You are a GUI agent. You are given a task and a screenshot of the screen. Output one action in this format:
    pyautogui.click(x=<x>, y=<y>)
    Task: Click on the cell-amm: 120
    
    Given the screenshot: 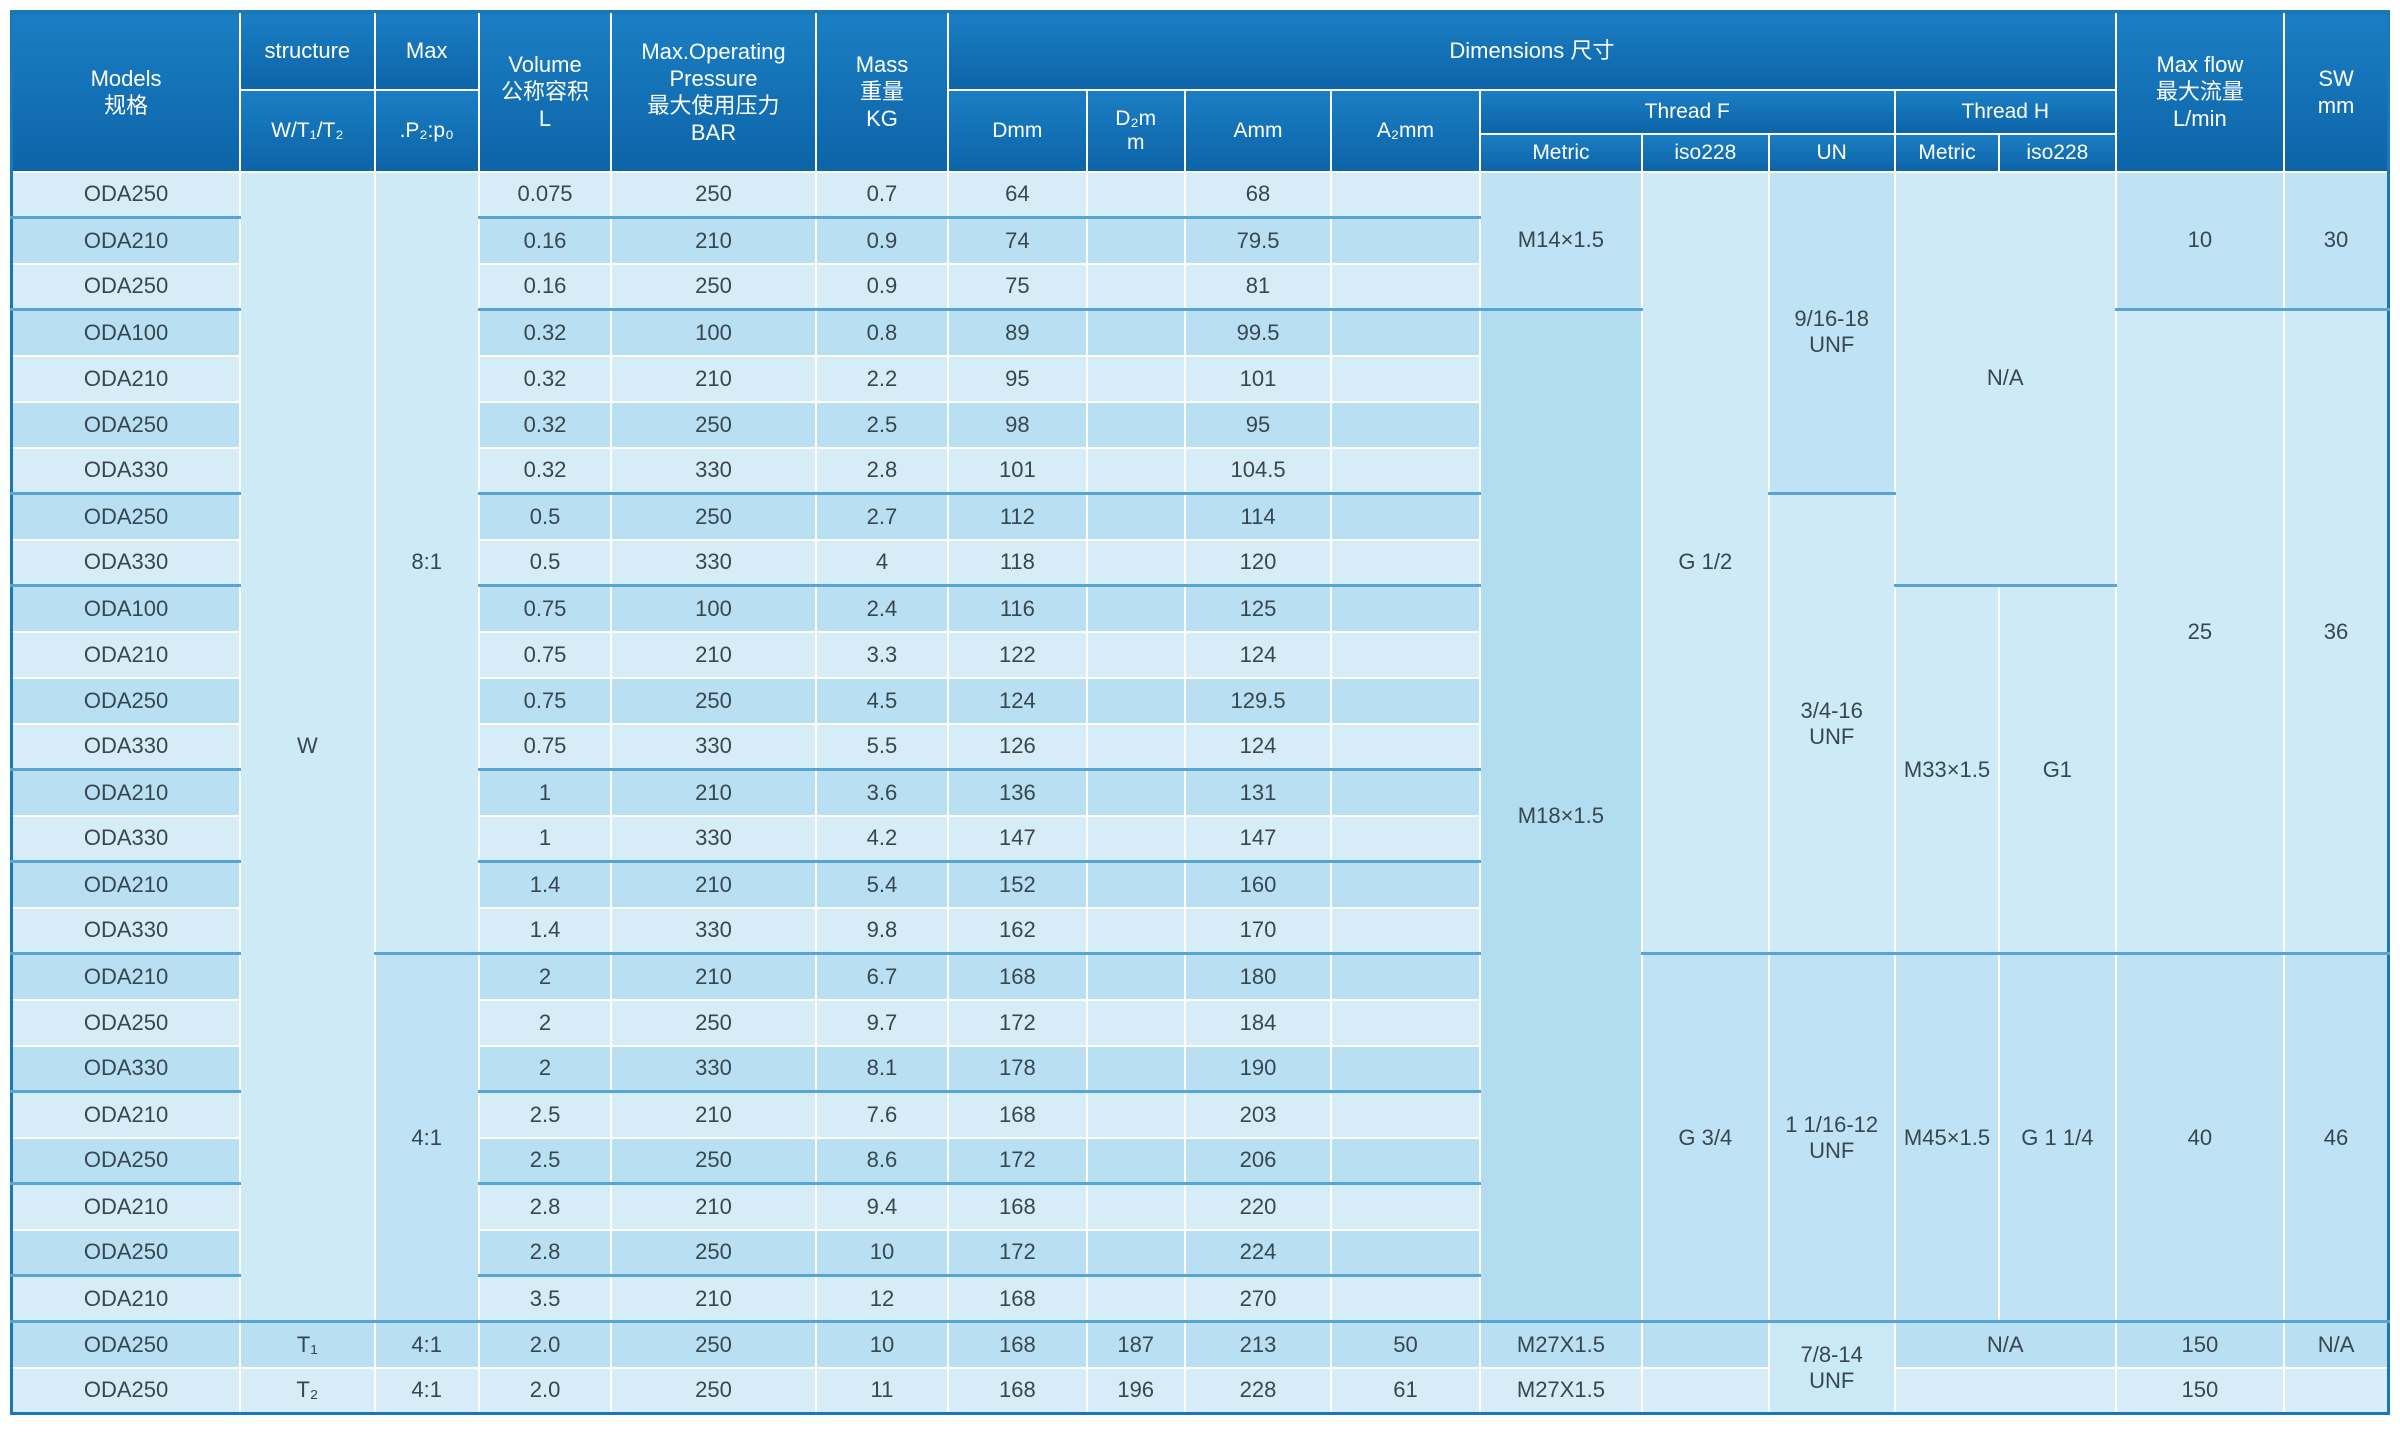 What is the action you would take?
    pyautogui.click(x=1258, y=562)
    